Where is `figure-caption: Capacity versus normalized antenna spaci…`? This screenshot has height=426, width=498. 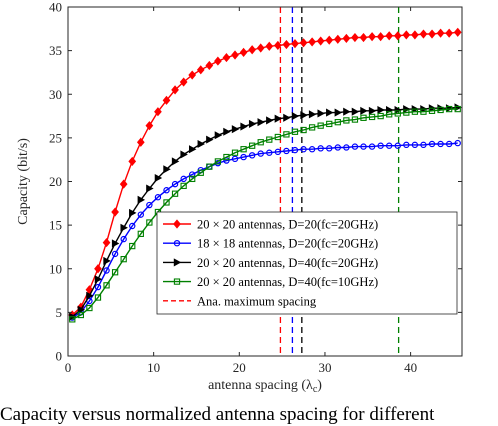
figure-caption: Capacity versus normalized antenna spaci… is located at coordinates (217, 414).